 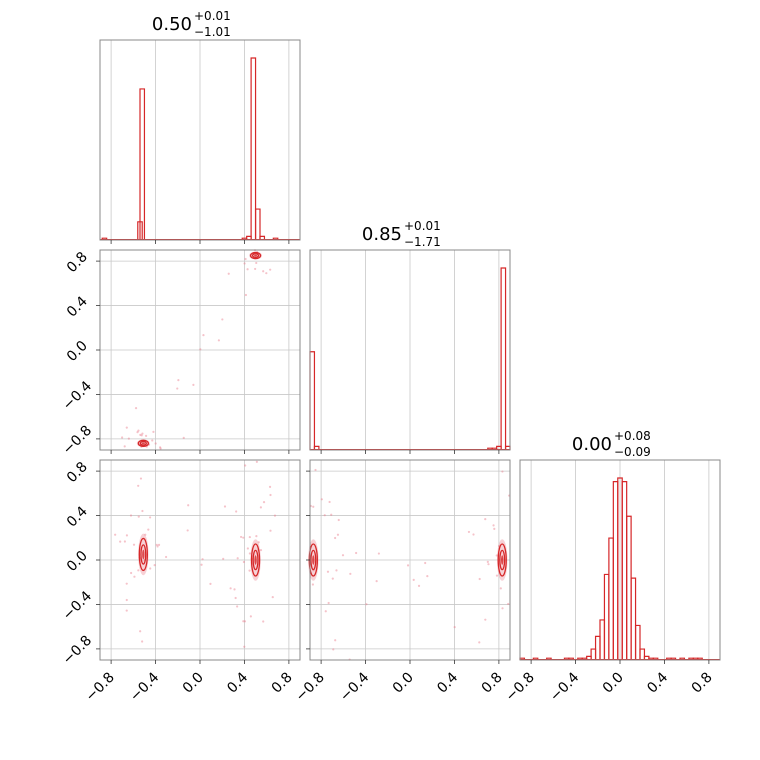 I want to click on x-tick-label: −0.4, so click(x=564, y=686).